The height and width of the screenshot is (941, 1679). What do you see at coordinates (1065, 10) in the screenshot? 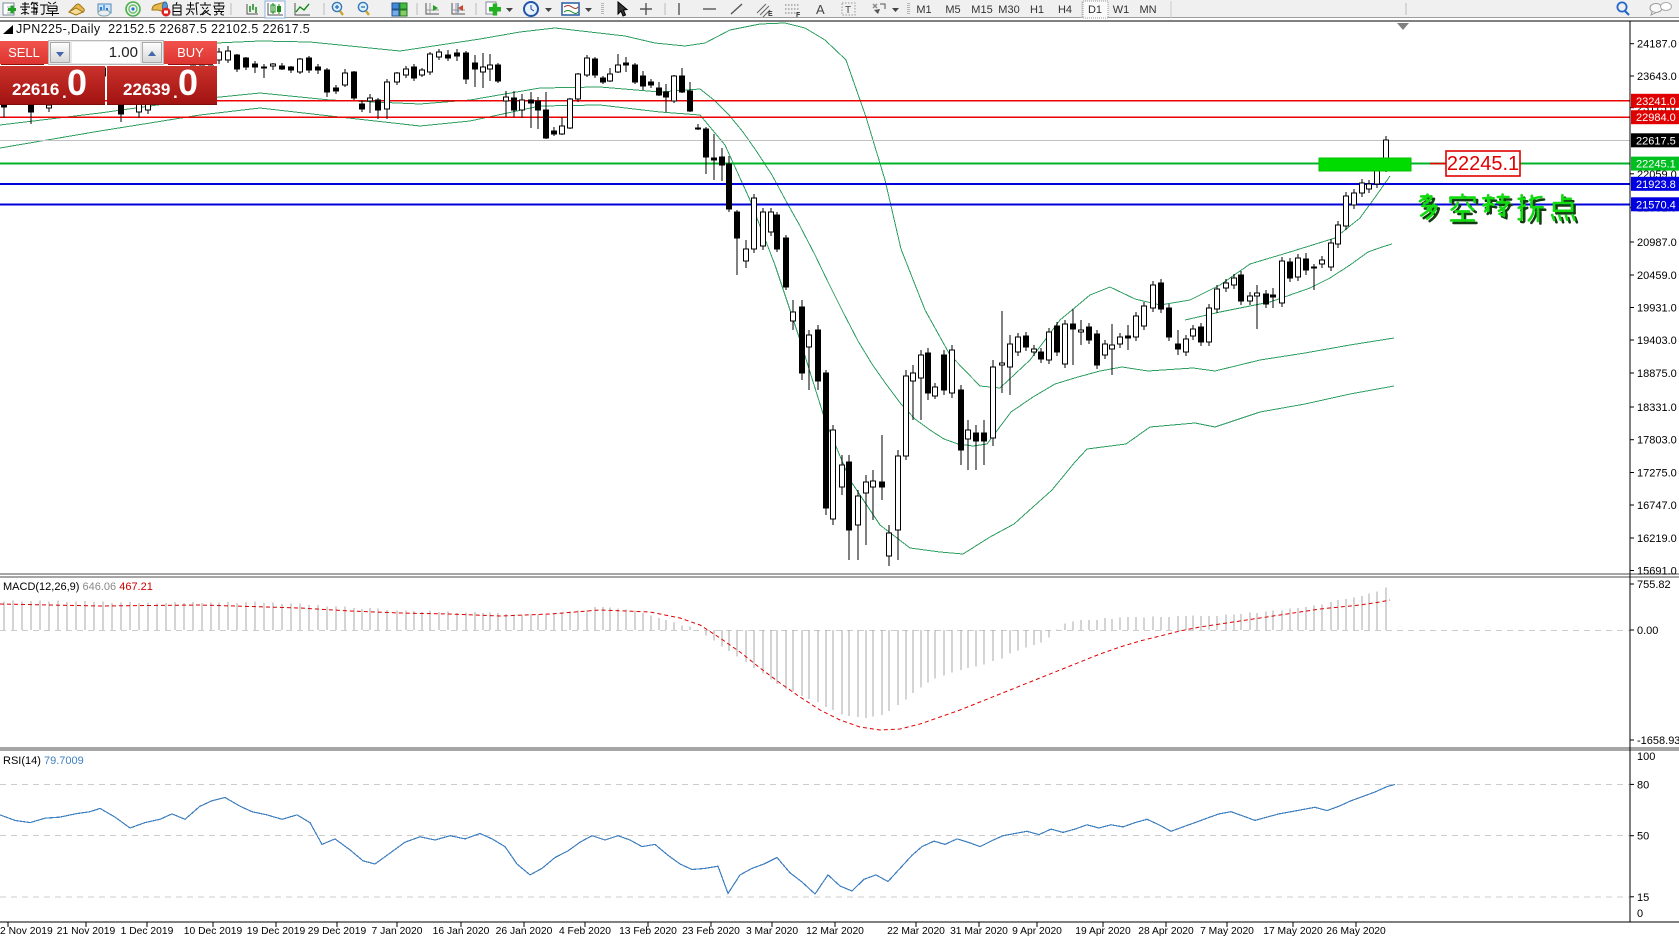
I see `svg-text: H4` at bounding box center [1065, 10].